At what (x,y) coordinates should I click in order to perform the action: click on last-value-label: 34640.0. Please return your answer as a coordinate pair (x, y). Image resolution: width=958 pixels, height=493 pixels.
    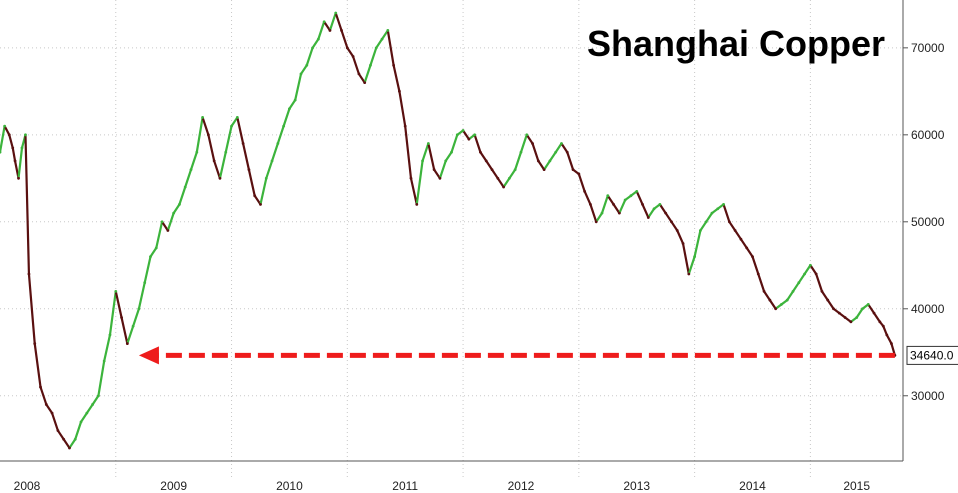
    Looking at the image, I should click on (932, 355).